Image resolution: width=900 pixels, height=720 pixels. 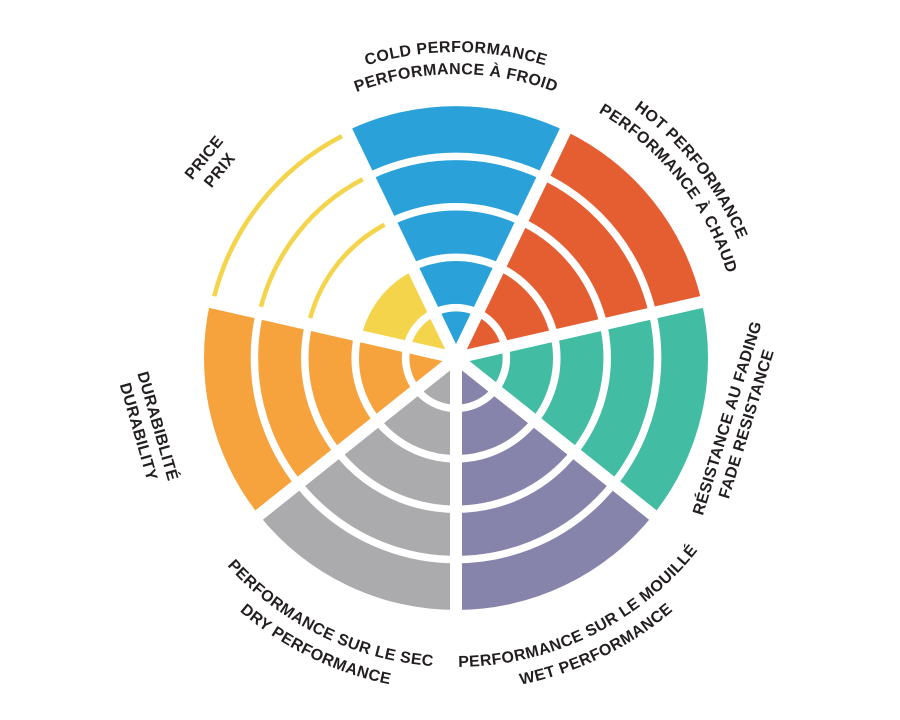 I want to click on sector-fade-resistance, so click(x=582, y=408).